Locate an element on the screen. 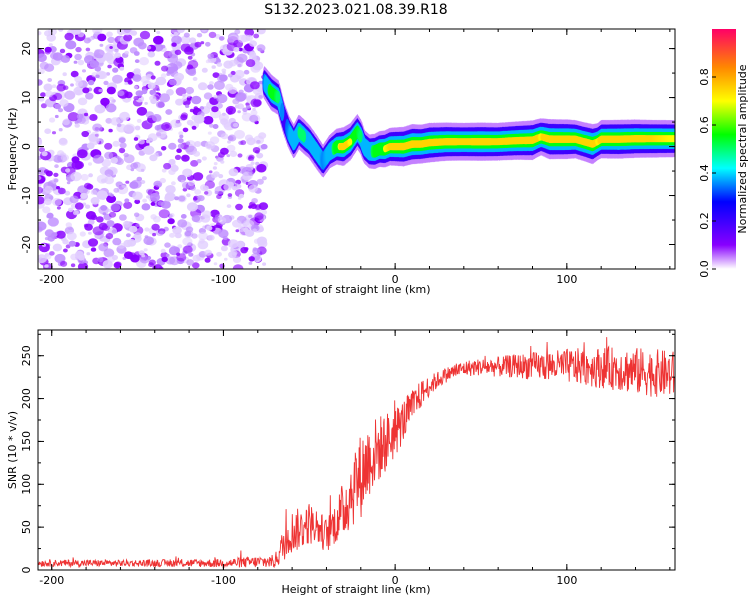 This screenshot has width=750, height=600. ridge-mark is located at coordinates (282, 111).